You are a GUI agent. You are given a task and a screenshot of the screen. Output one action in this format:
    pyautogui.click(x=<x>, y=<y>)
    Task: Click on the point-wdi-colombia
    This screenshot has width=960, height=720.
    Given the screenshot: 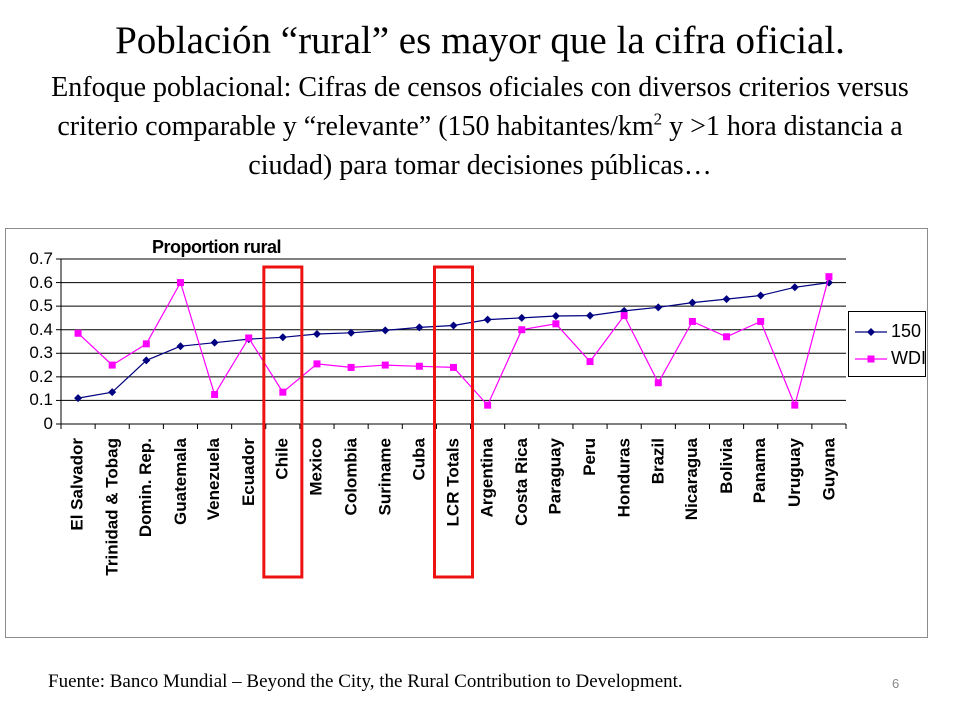 What is the action you would take?
    pyautogui.click(x=351, y=367)
    